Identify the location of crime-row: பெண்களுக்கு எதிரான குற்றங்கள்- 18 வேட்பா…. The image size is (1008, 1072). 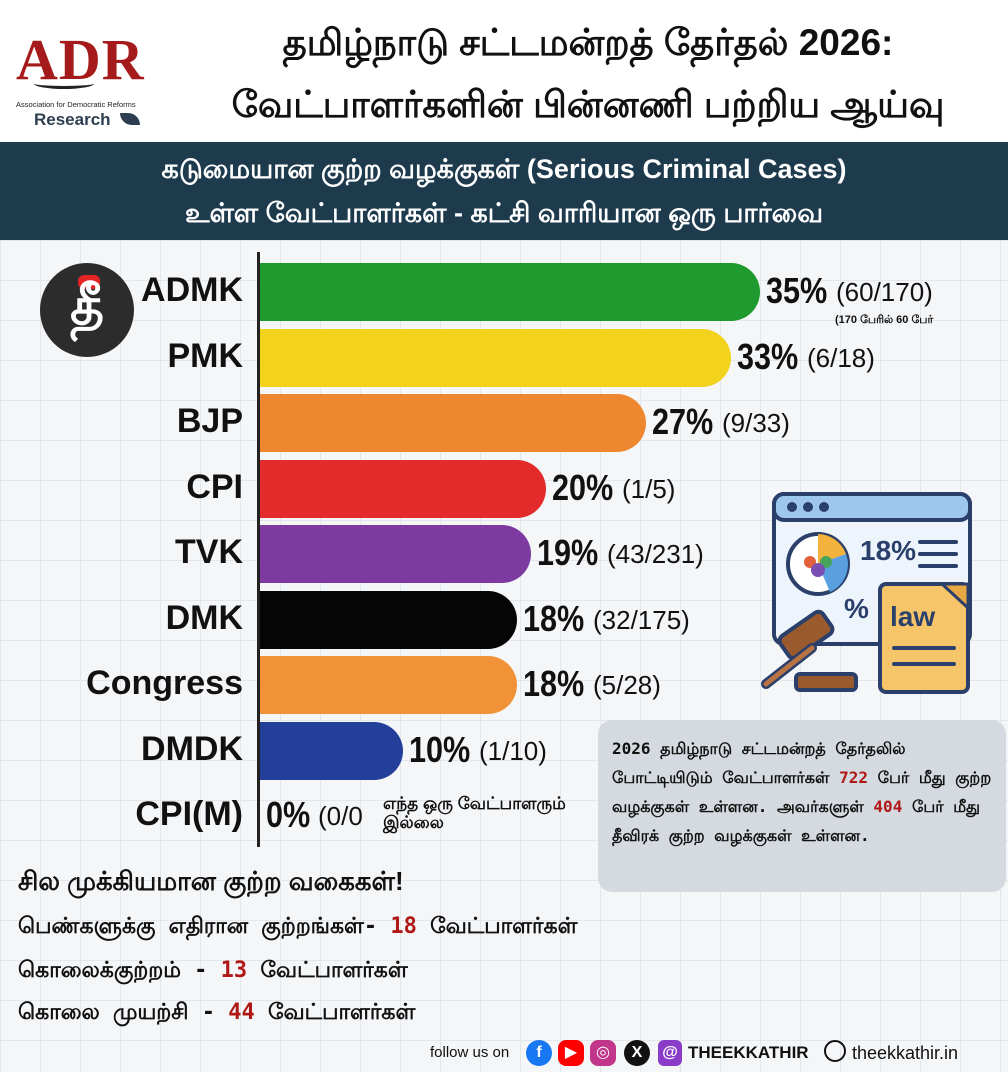
(297, 928).